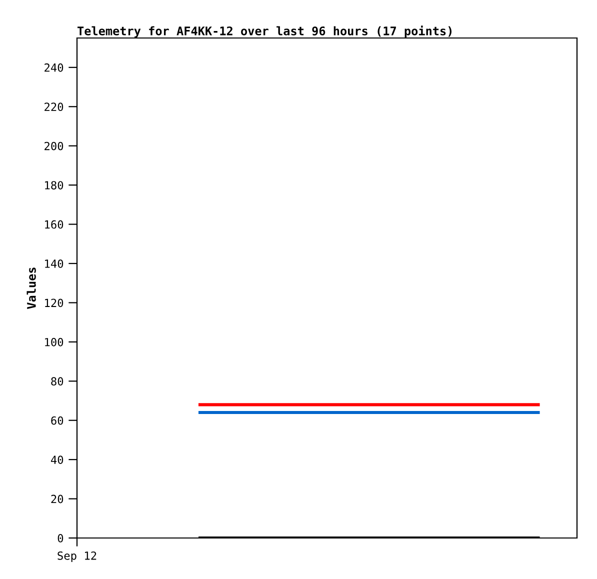 Image resolution: width=597 pixels, height=579 pixels. I want to click on x-tick-label: Sep 12, so click(77, 556).